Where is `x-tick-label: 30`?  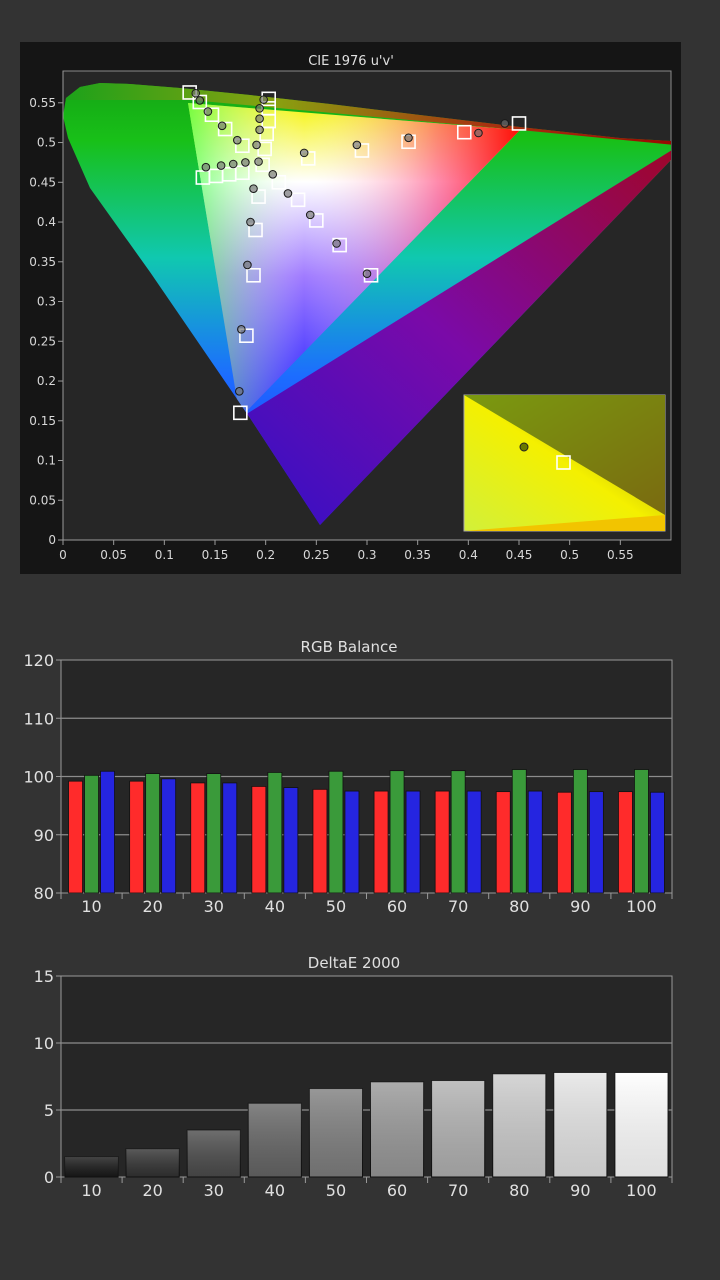 x-tick-label: 30 is located at coordinates (214, 906).